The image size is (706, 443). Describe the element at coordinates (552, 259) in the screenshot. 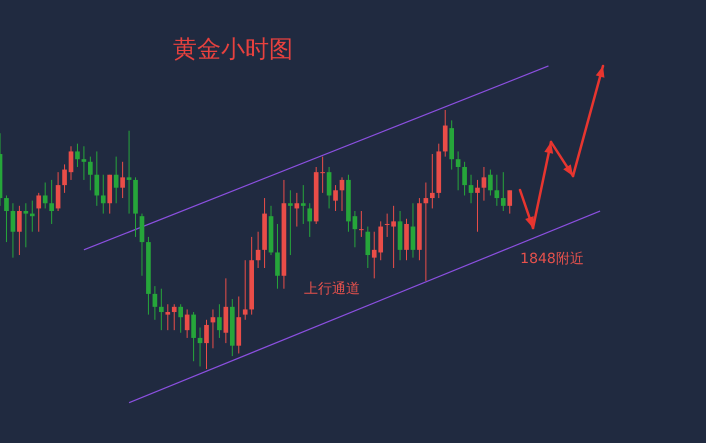

I see `annotation: 1848附近` at that location.